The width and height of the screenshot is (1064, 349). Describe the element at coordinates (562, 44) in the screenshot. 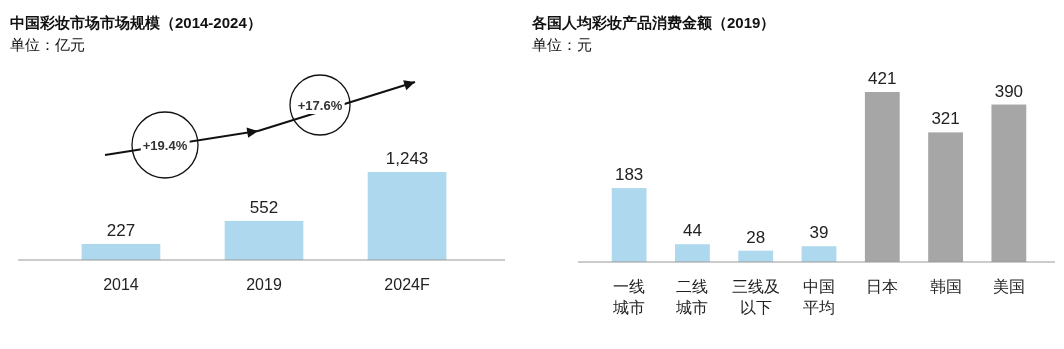

I see `chart-subtitle: 单位：元` at that location.